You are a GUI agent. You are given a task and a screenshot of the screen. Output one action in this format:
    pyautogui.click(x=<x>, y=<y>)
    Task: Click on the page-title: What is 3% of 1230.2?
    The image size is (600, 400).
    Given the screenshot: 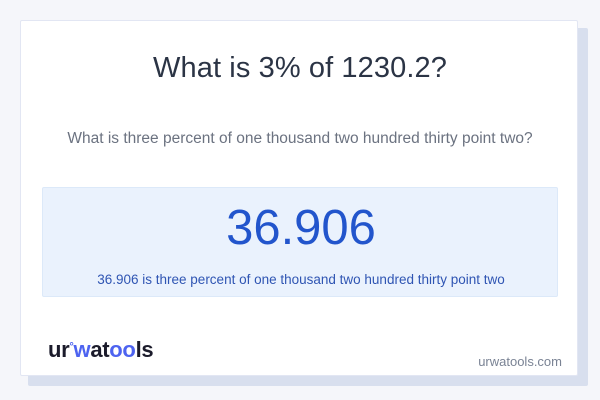 What is the action you would take?
    pyautogui.click(x=300, y=68)
    